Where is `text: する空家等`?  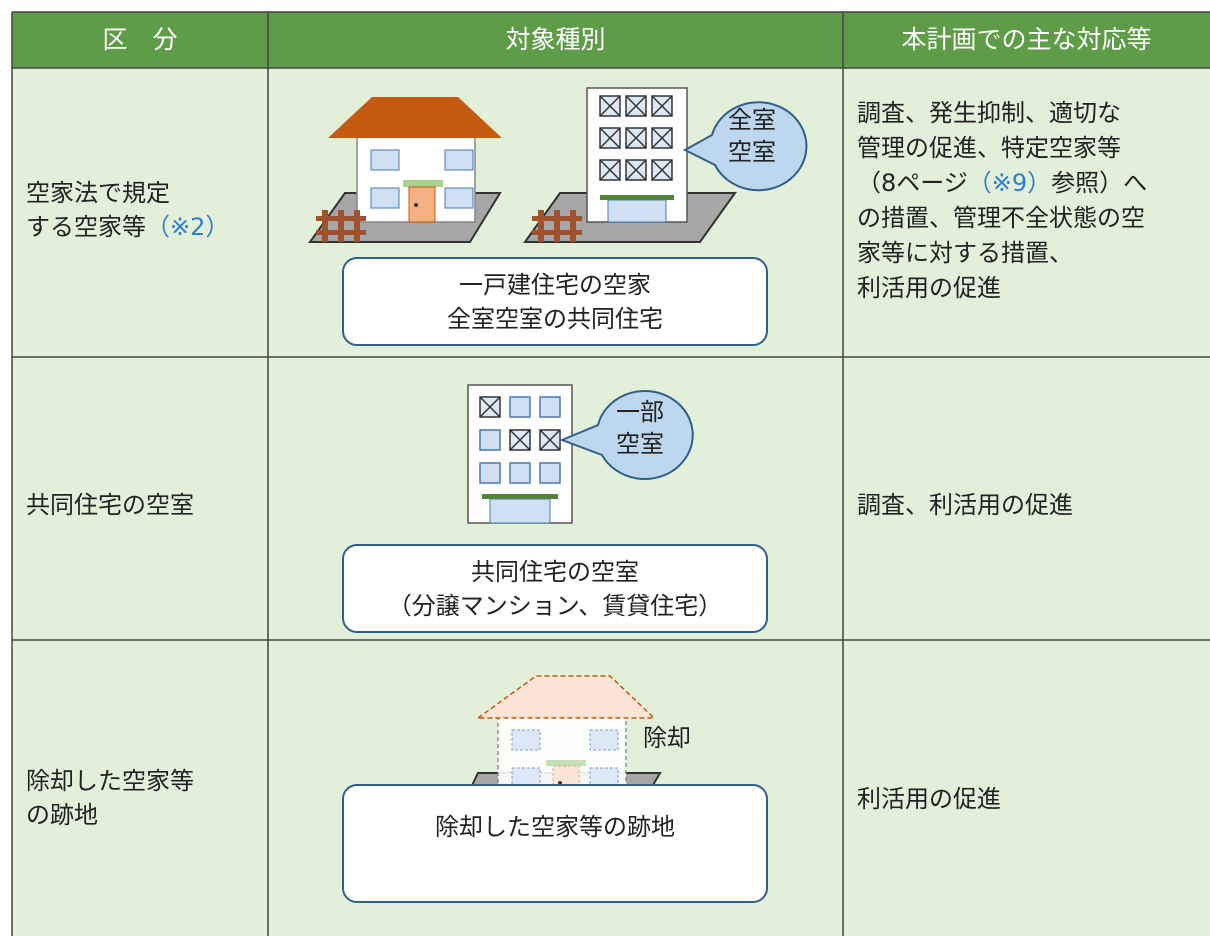
text: する空家等 is located at coordinates (86, 227).